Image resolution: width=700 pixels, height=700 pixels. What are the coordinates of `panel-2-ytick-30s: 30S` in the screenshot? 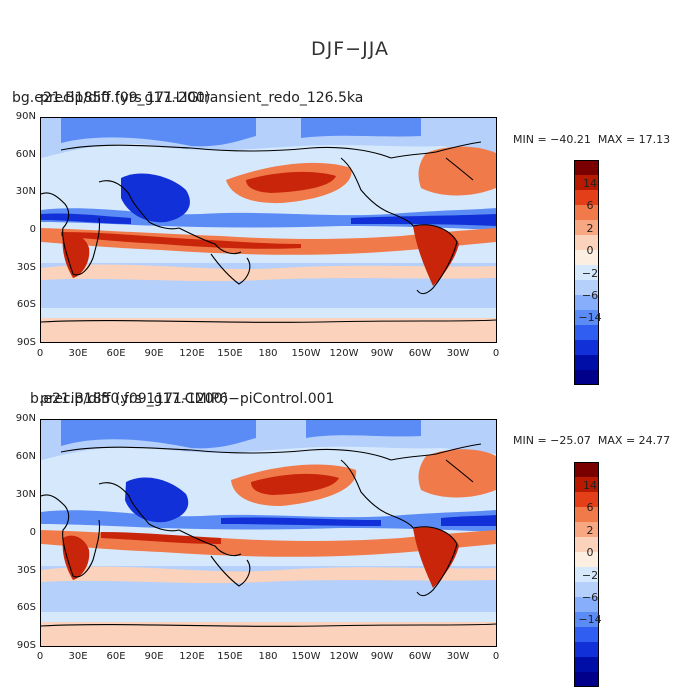 It's located at (26, 570).